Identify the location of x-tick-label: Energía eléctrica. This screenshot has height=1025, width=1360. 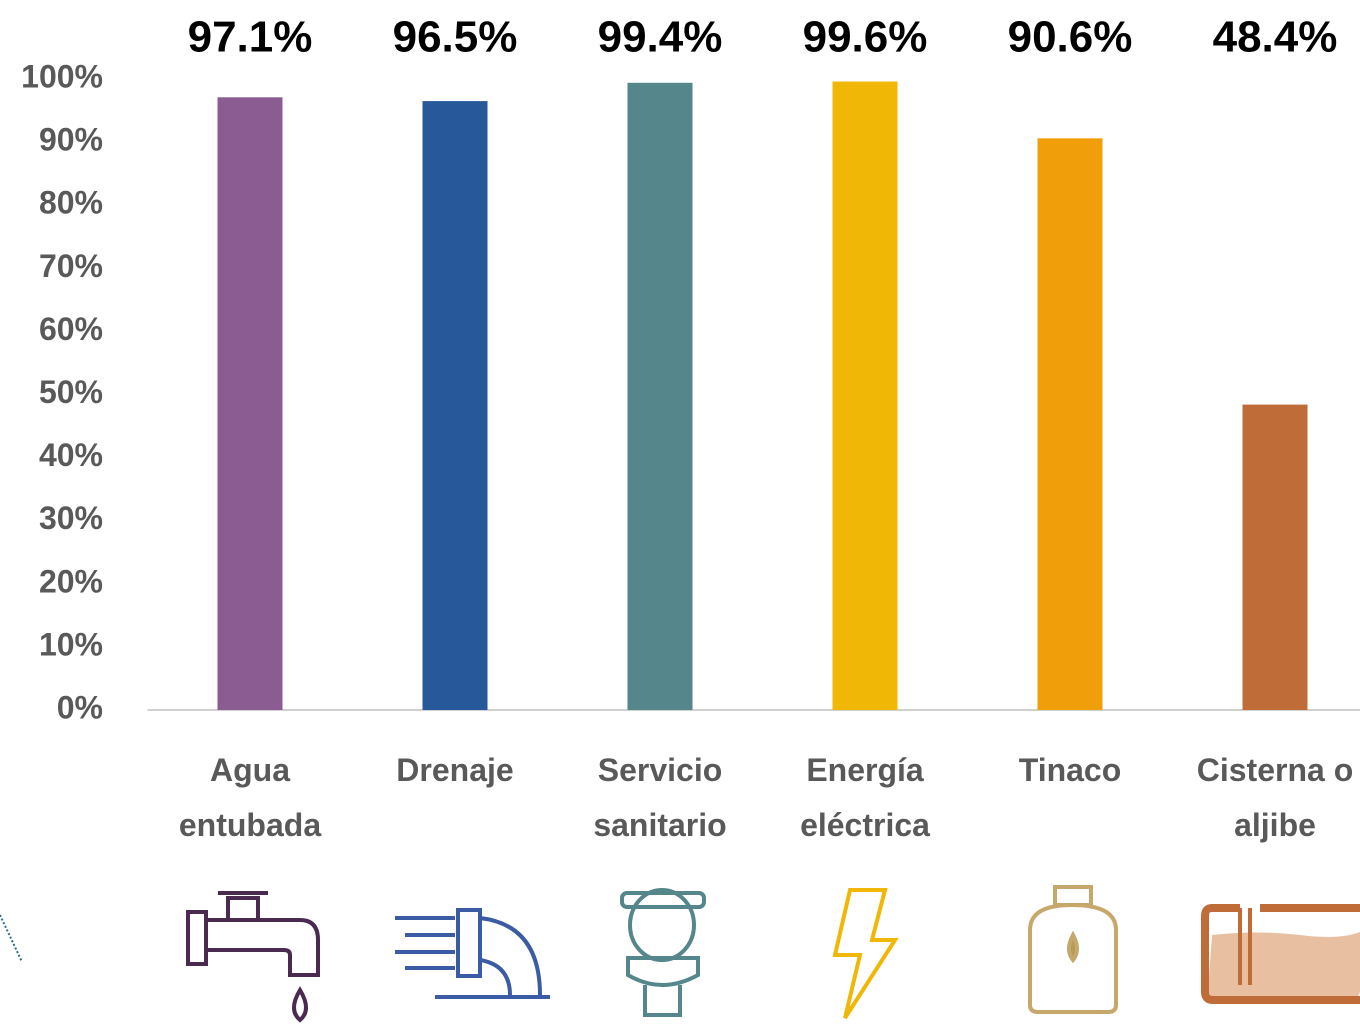
(865, 797).